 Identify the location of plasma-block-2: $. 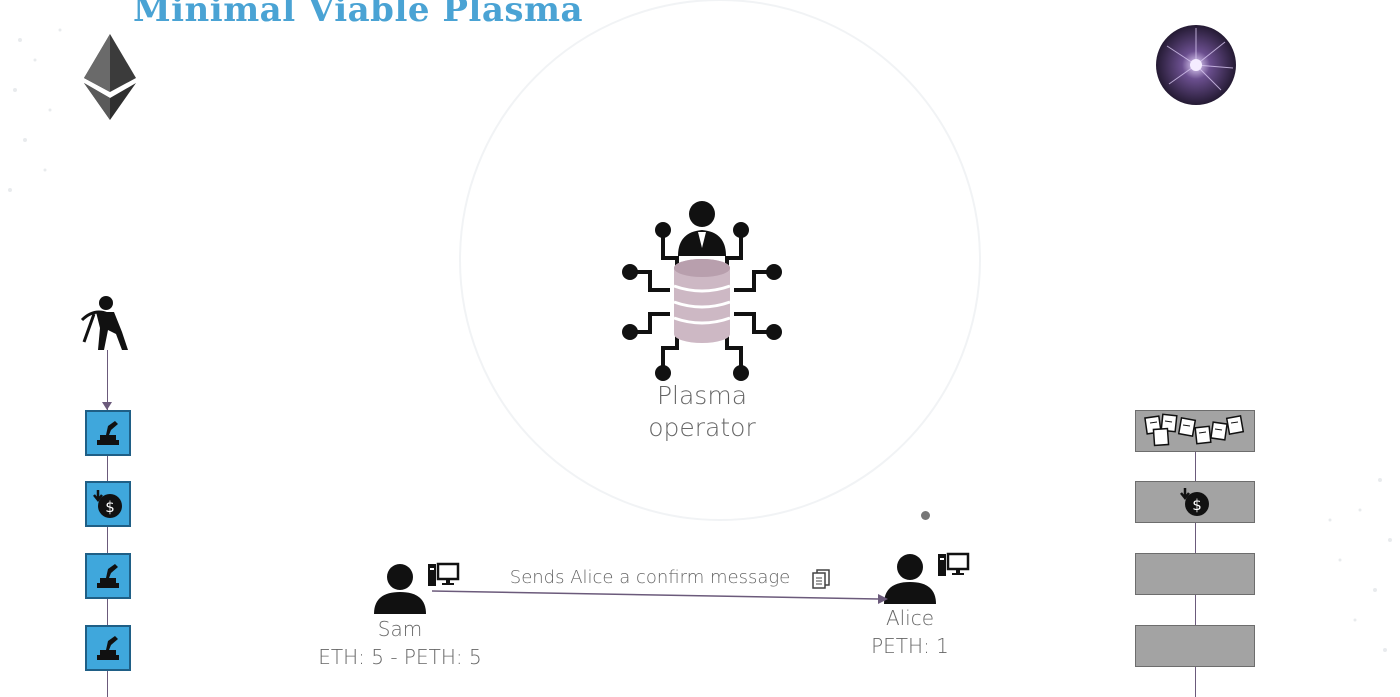
(1195, 502).